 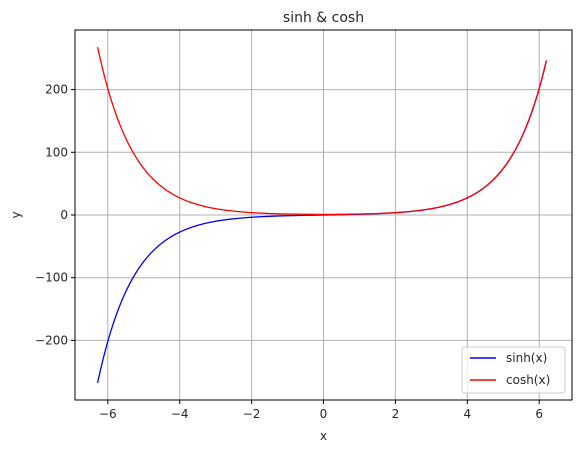 What do you see at coordinates (467, 414) in the screenshot?
I see `x-tick-label: 4` at bounding box center [467, 414].